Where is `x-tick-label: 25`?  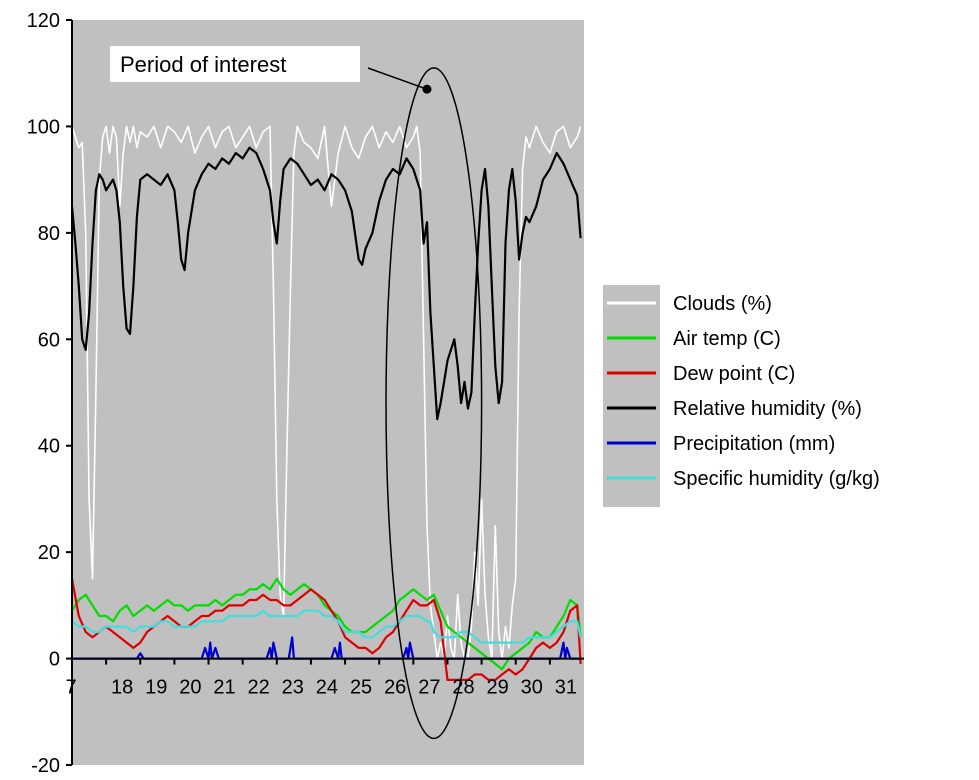 x-tick-label: 25 is located at coordinates (361, 688).